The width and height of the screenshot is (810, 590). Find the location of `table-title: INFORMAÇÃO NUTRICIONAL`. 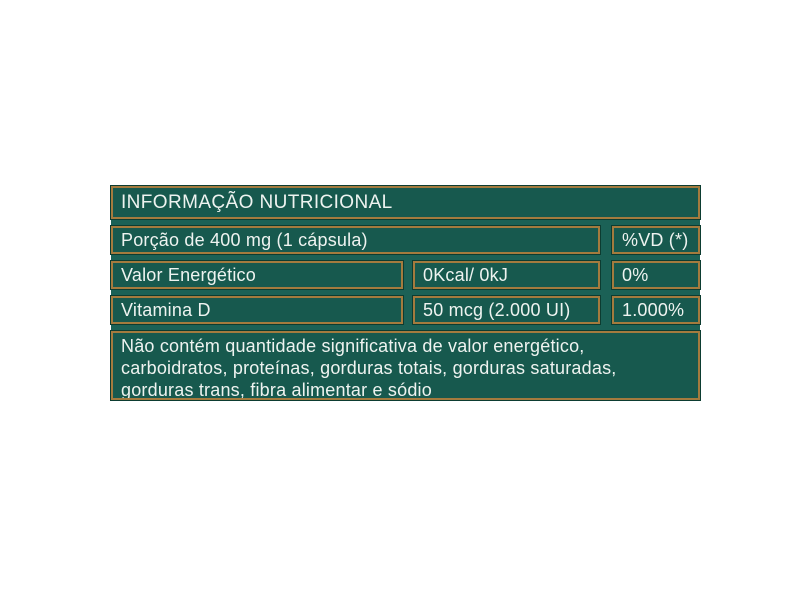

table-title: INFORMAÇÃO NUTRICIONAL is located at coordinates (405, 202).